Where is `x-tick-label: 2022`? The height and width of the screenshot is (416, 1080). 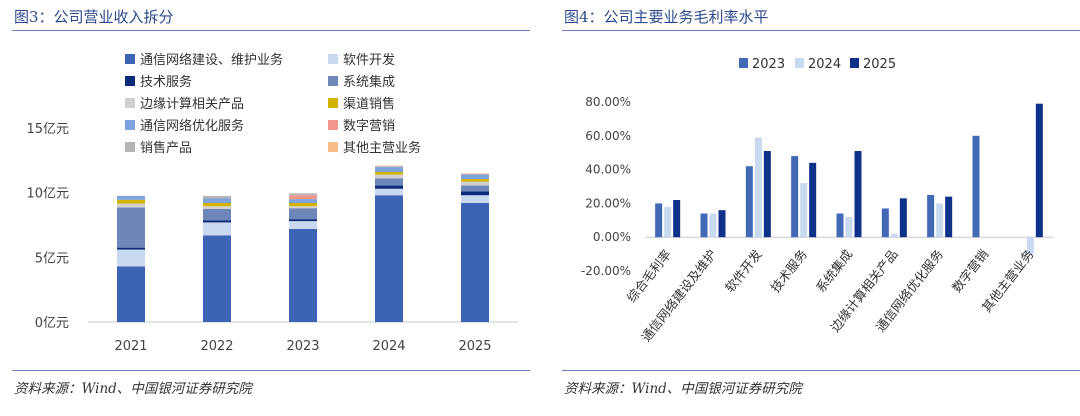 x-tick-label: 2022 is located at coordinates (216, 346).